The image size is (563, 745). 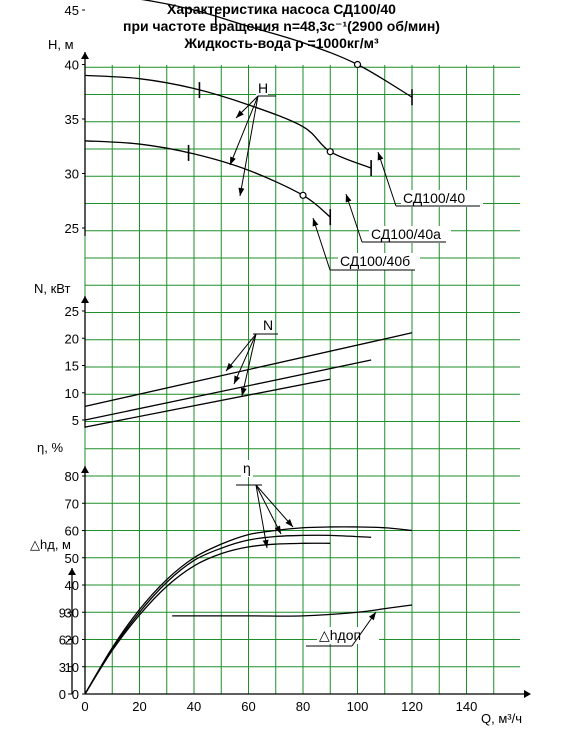 What do you see at coordinates (340, 635) in the screenshot?
I see `curve-label-dh: △hдоп` at bounding box center [340, 635].